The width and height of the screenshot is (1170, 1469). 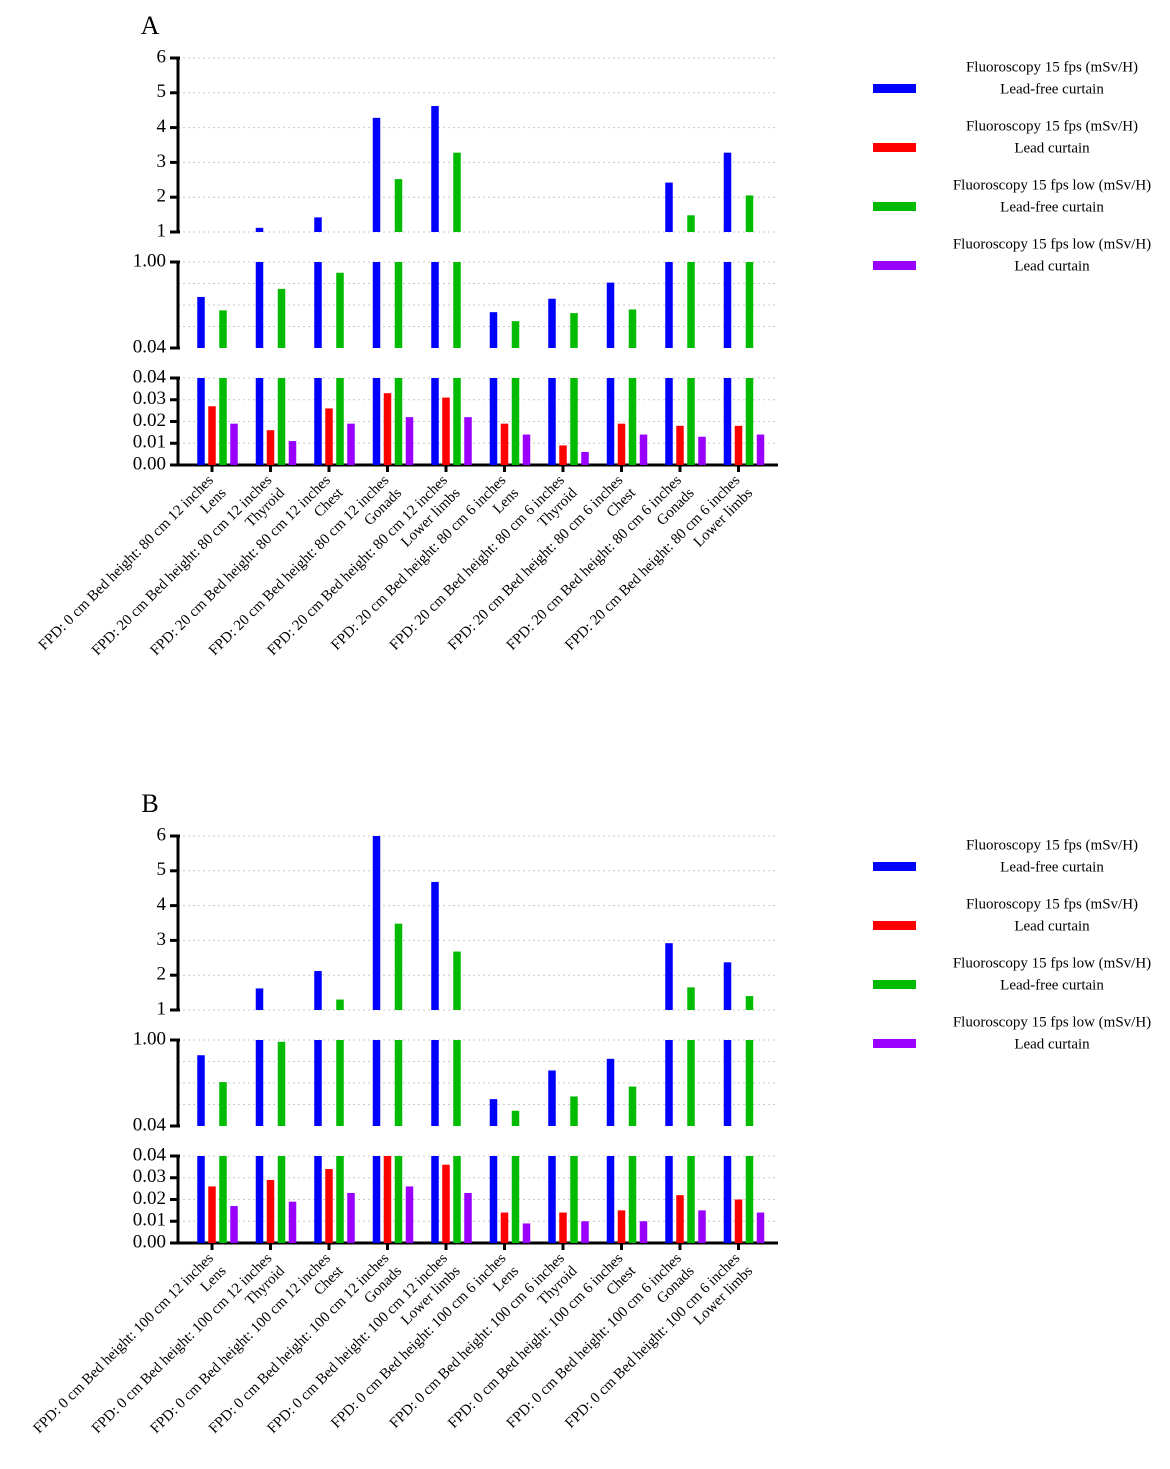 What do you see at coordinates (150, 1124) in the screenshot?
I see `y-tick-label: 0.04` at bounding box center [150, 1124].